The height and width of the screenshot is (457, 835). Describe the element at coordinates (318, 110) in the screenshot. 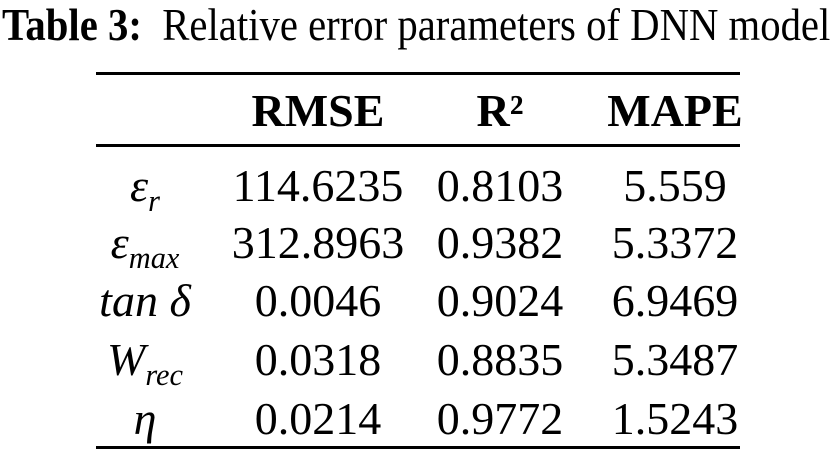

I see `column-header-rmse: RMSE` at that location.